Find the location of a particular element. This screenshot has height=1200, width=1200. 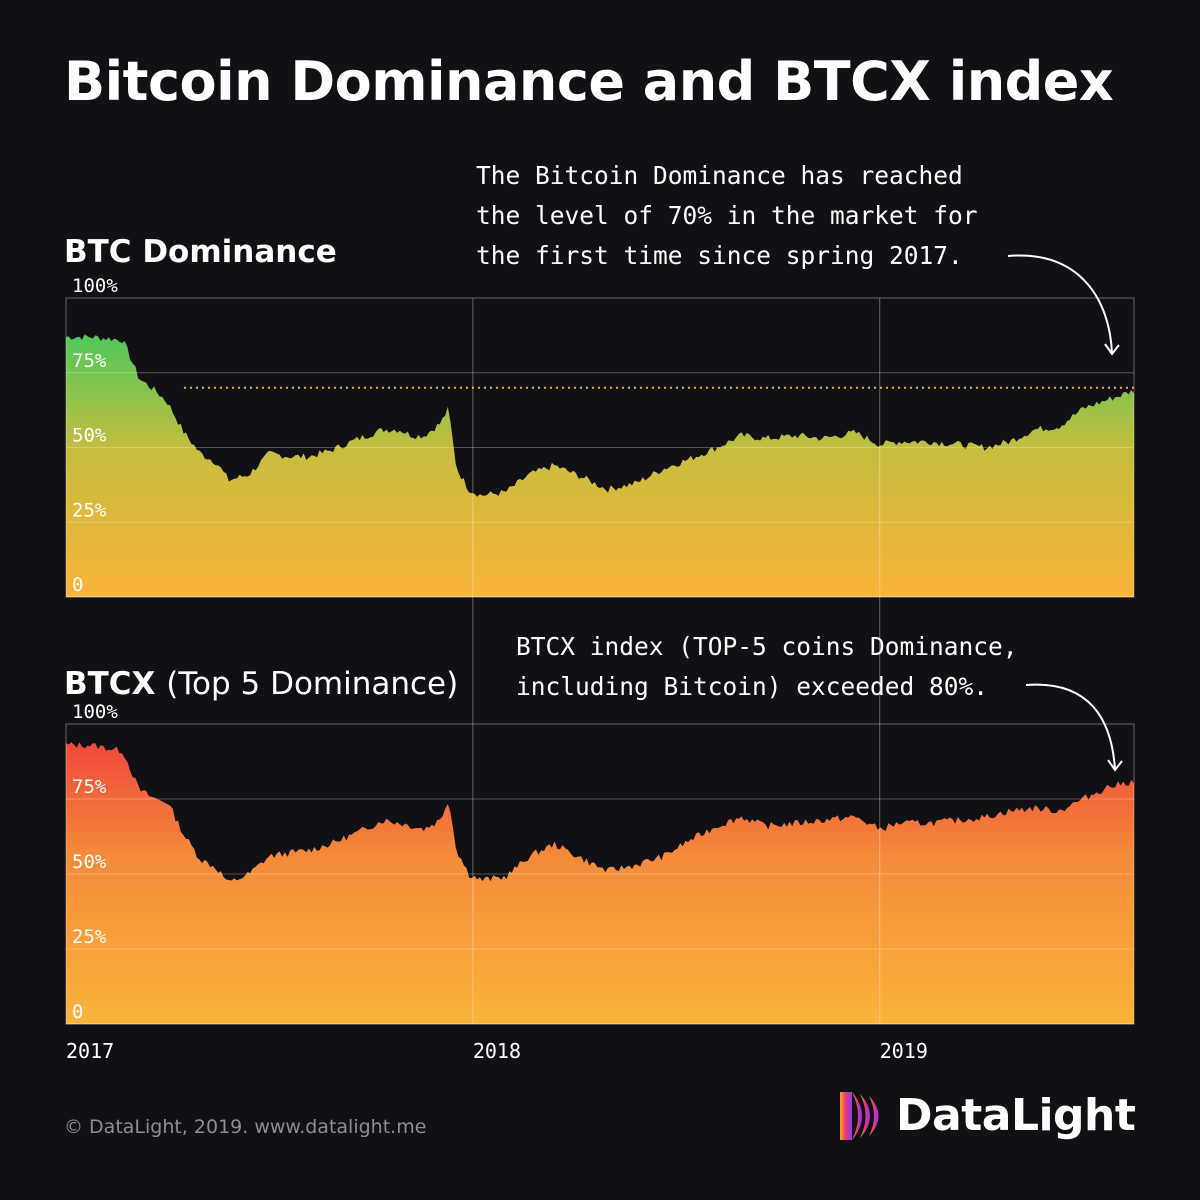

btc-y-tick-label: 50% is located at coordinates (89, 436).